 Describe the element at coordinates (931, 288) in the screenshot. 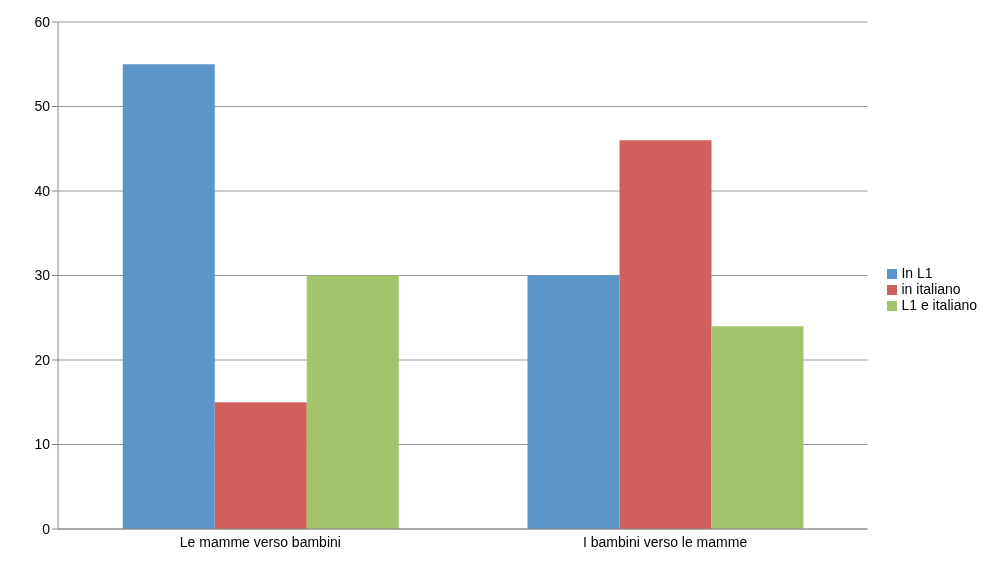

I see `legend-label: in italiano` at that location.